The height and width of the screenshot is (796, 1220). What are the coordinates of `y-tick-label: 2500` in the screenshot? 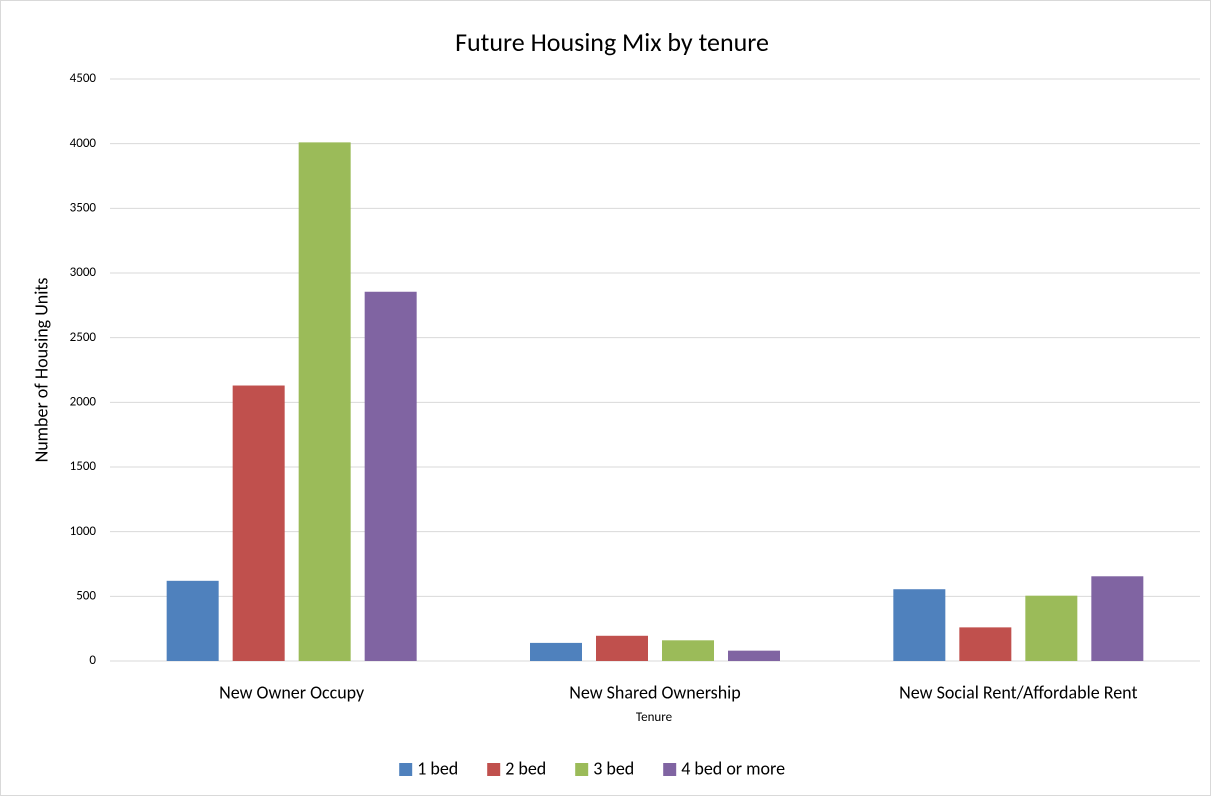 It's located at (83, 337).